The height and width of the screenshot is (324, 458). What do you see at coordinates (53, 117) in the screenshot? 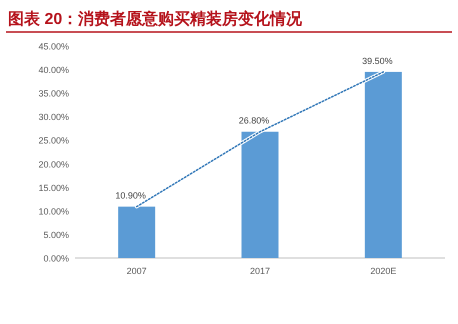
I see `y-tick-label: 30.00%` at bounding box center [53, 117].